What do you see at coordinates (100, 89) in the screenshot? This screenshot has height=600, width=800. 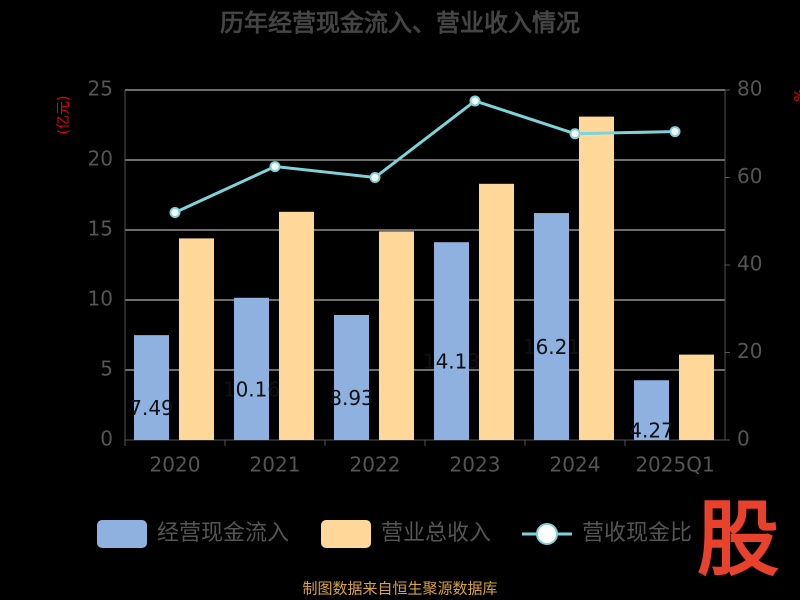 I see `y-tick-label: 25` at bounding box center [100, 89].